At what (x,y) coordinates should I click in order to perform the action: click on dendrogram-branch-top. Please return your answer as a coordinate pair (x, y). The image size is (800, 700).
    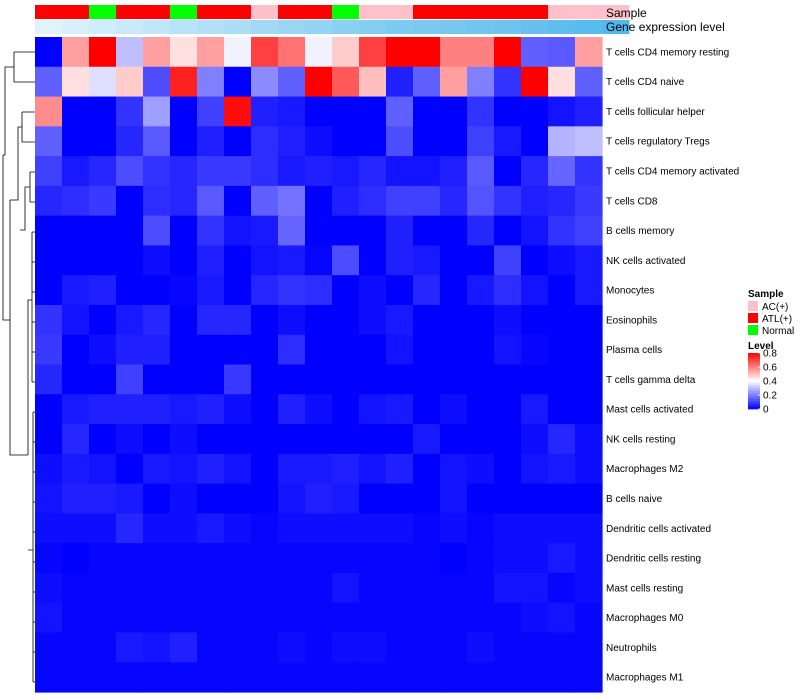
    Looking at the image, I should click on (19, 103).